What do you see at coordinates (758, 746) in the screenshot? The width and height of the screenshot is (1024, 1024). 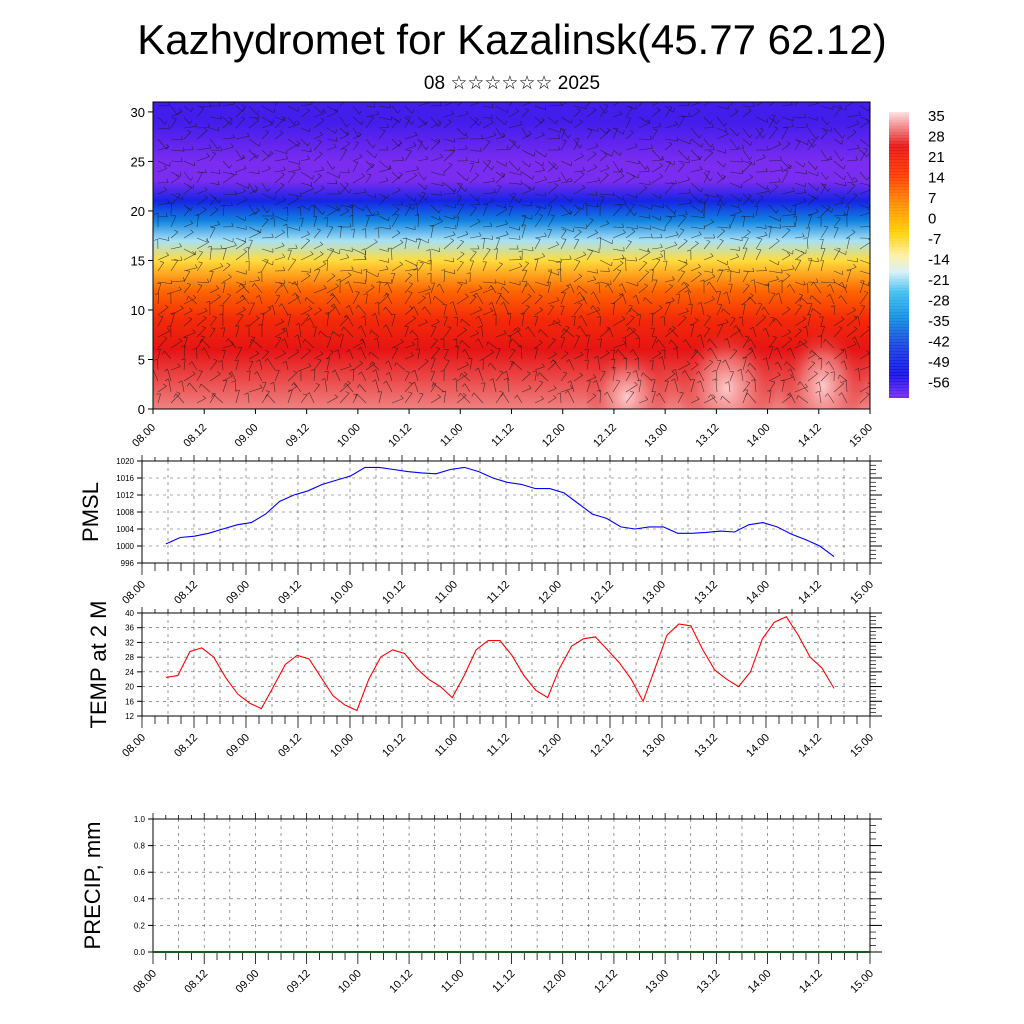 I see `x-tick-label: 14.00` at bounding box center [758, 746].